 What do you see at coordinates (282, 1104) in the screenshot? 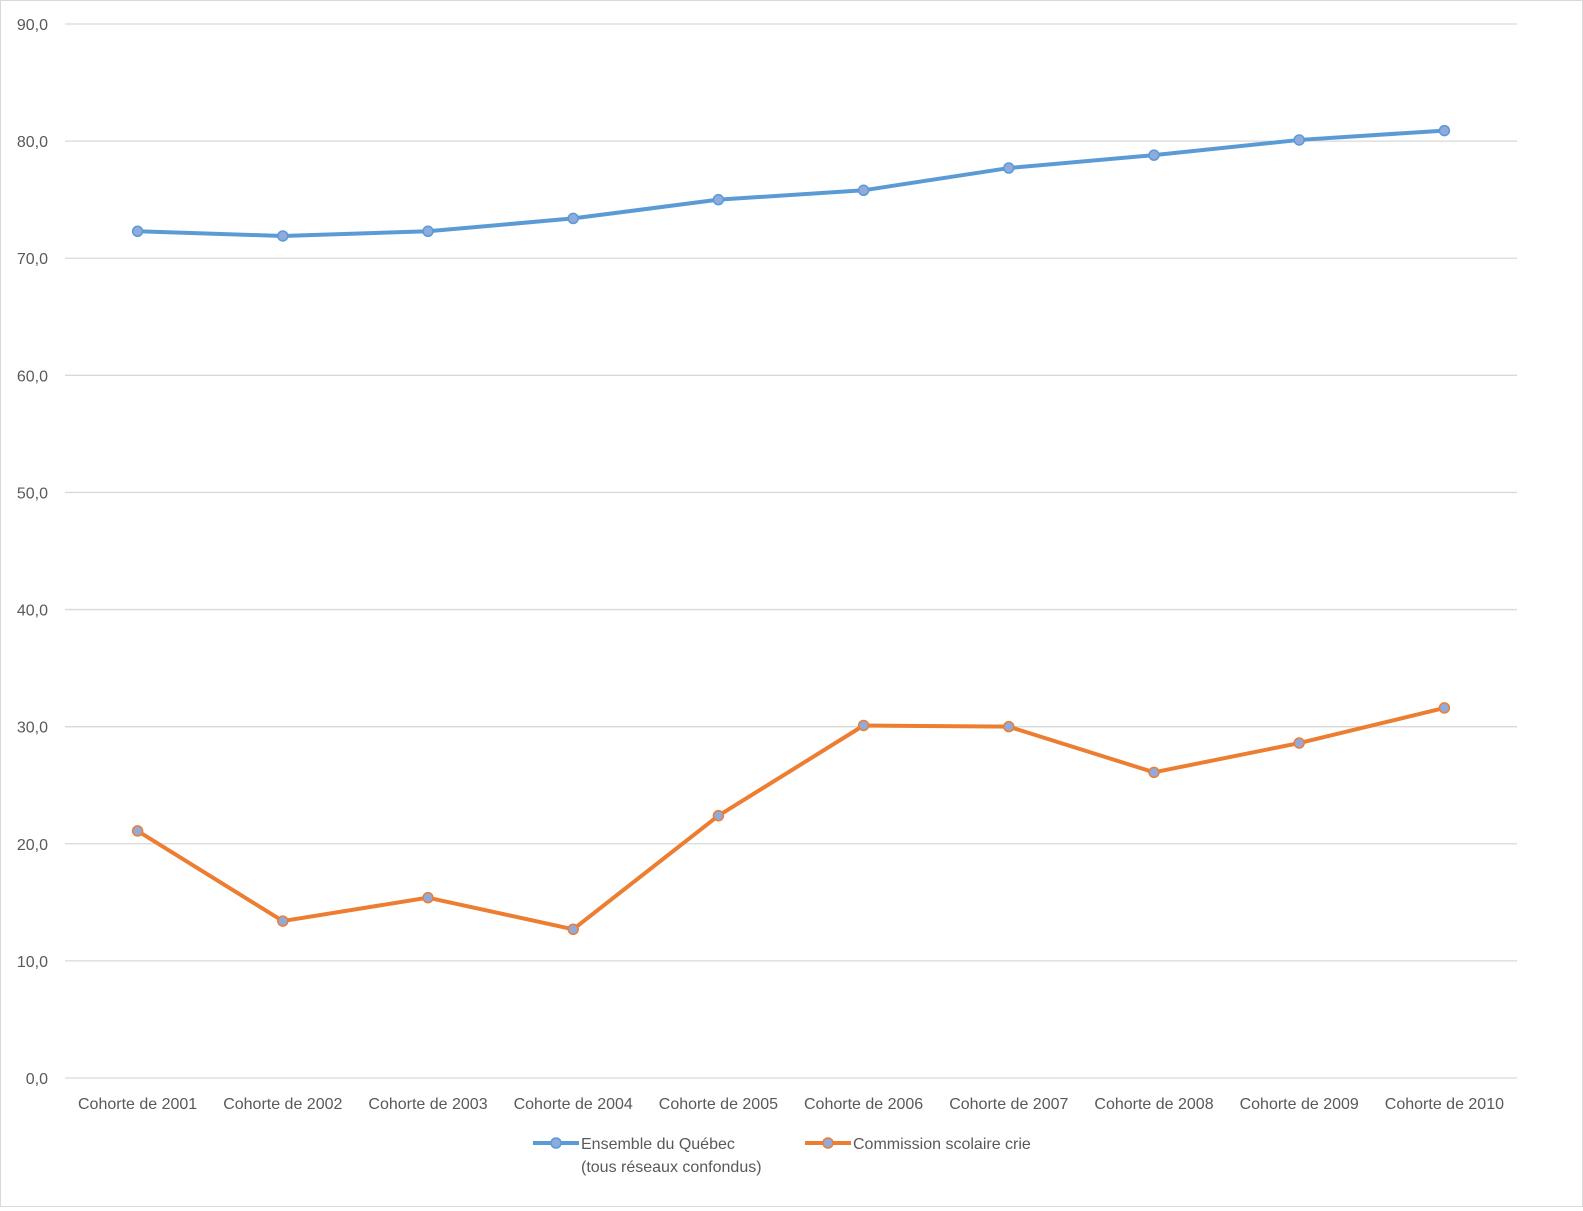
I see `x-tick-label: Cohorte de 2002` at bounding box center [282, 1104].